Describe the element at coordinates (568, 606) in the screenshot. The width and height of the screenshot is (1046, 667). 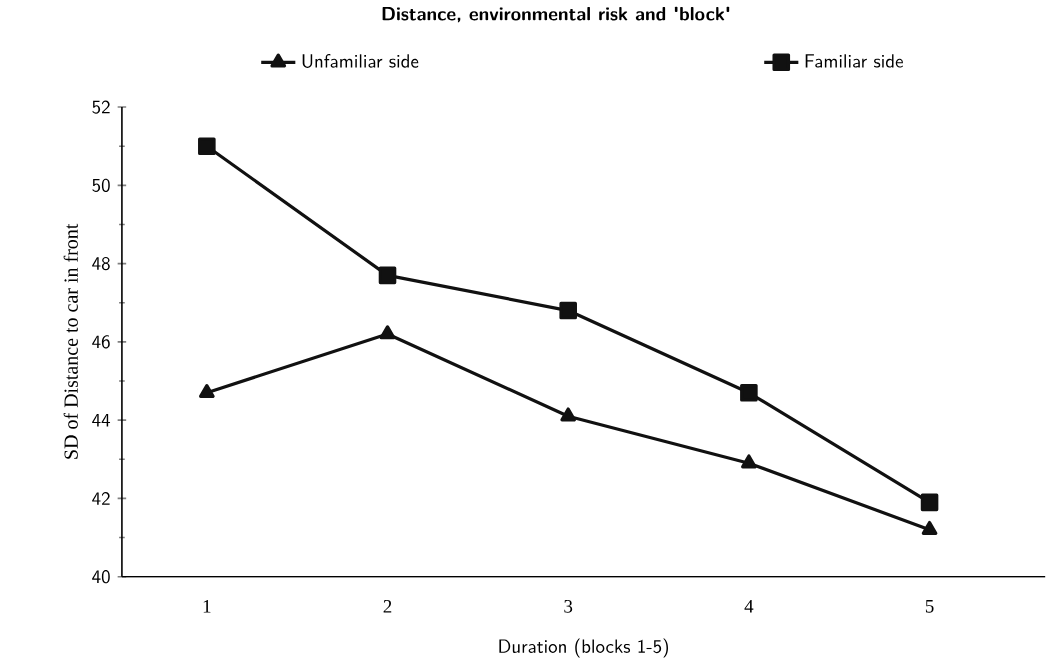
I see `x-tick-label: 3` at that location.